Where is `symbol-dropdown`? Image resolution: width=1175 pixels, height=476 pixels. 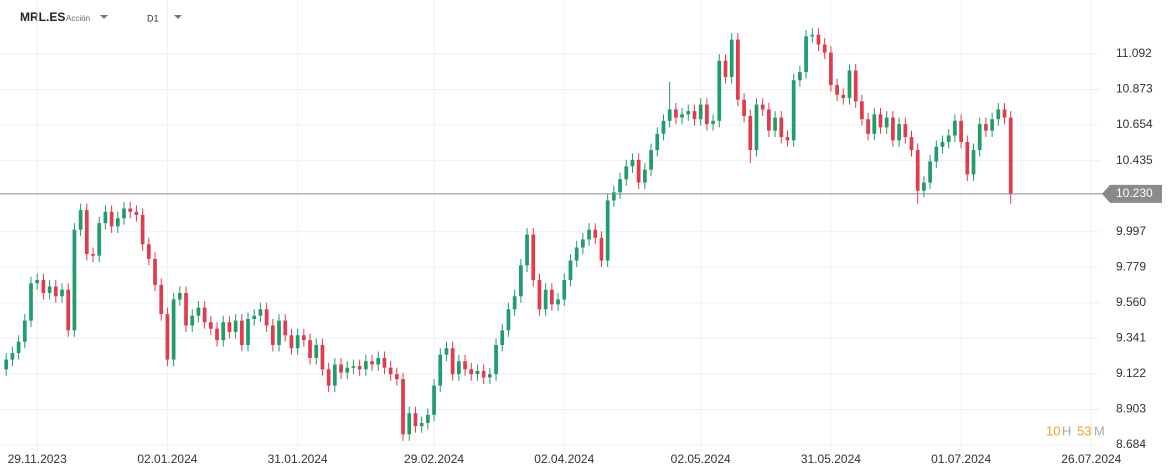 symbol-dropdown is located at coordinates (104, 17).